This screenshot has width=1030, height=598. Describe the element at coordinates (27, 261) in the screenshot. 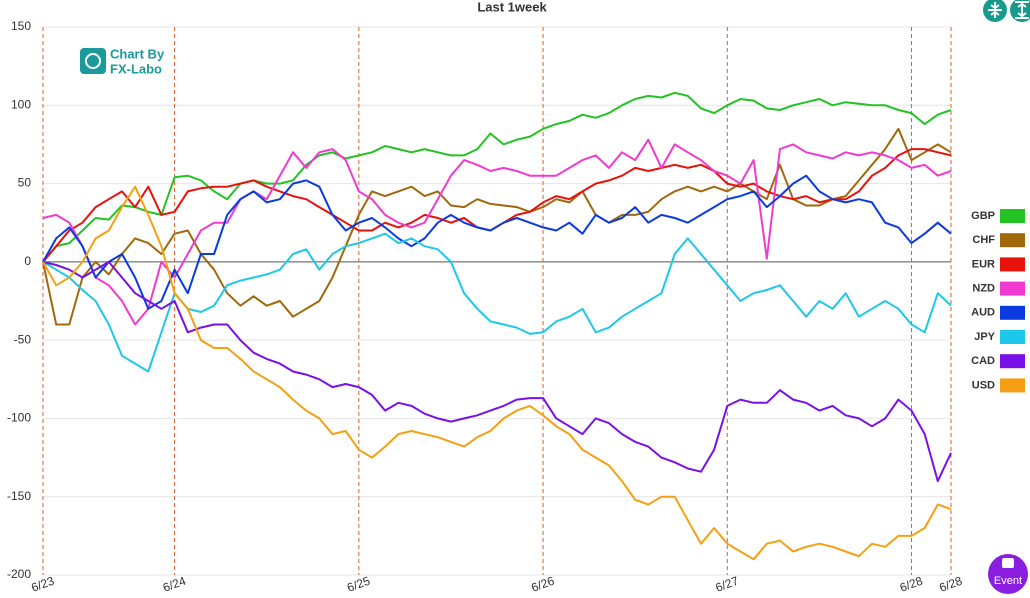

I see `y-tick-label: 0` at that location.